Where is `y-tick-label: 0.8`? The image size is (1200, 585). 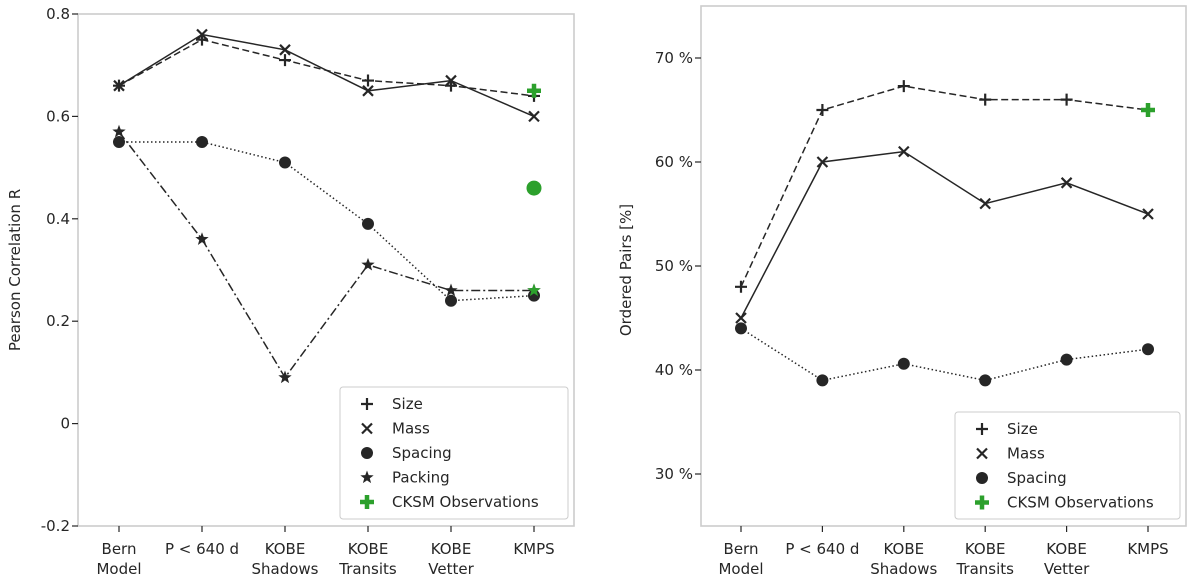 y-tick-label: 0.8 is located at coordinates (58, 14).